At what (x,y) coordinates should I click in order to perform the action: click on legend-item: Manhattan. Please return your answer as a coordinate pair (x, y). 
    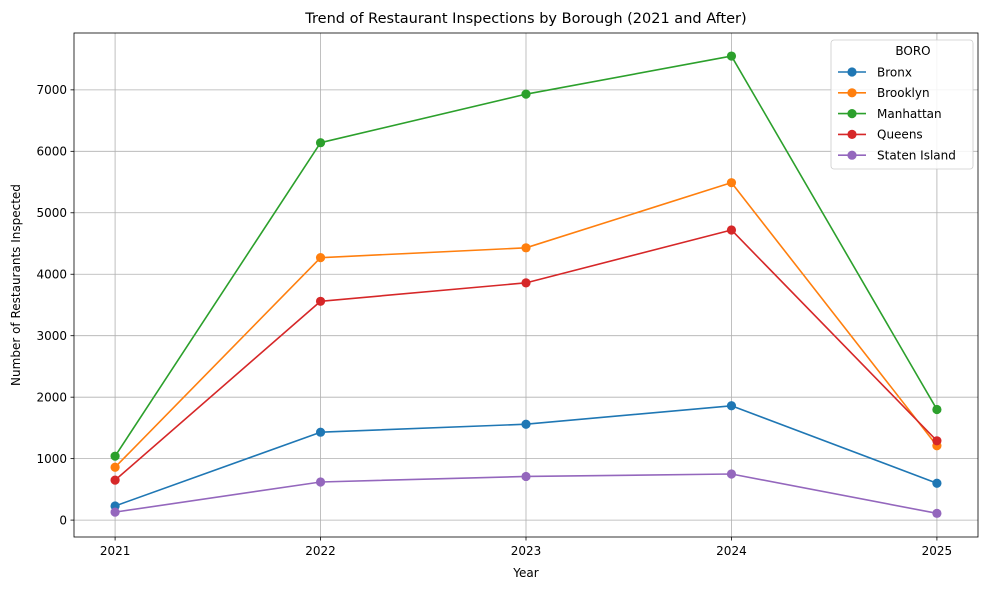
    Looking at the image, I should click on (890, 114).